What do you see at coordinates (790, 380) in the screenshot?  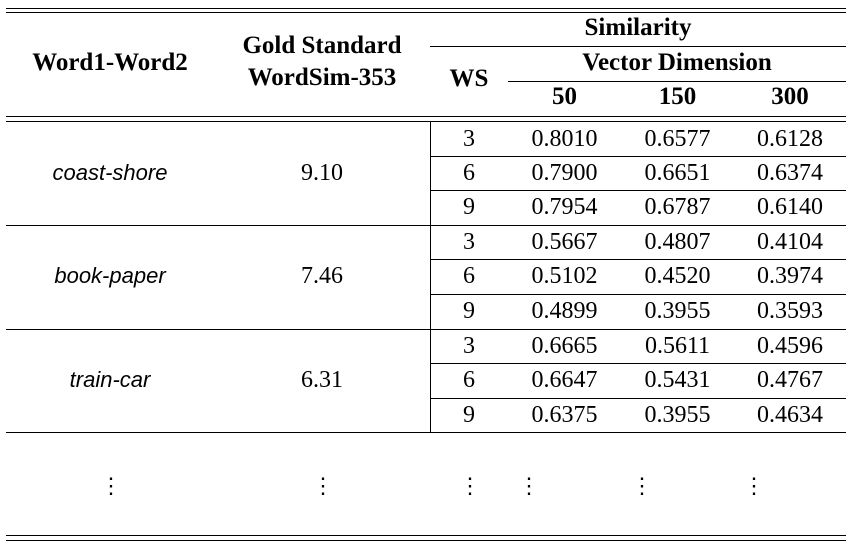 I see `sim-300-cell: 0.4767` at bounding box center [790, 380].